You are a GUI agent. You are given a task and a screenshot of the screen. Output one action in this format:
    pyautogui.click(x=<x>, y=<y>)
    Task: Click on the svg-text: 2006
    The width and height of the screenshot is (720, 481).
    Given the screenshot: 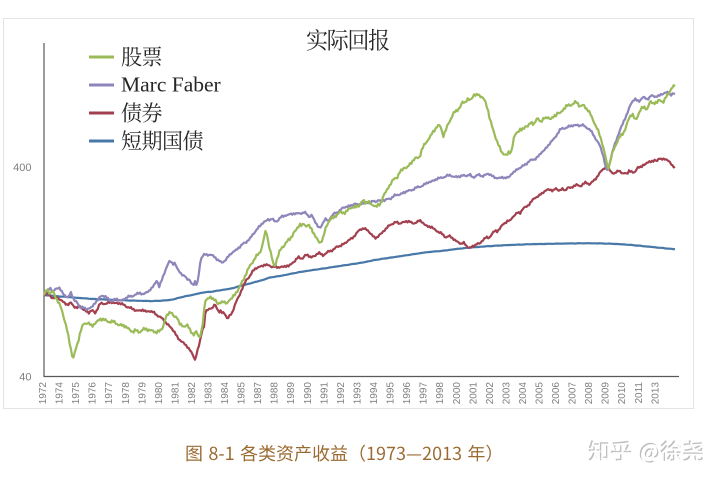 What is the action you would take?
    pyautogui.click(x=556, y=393)
    